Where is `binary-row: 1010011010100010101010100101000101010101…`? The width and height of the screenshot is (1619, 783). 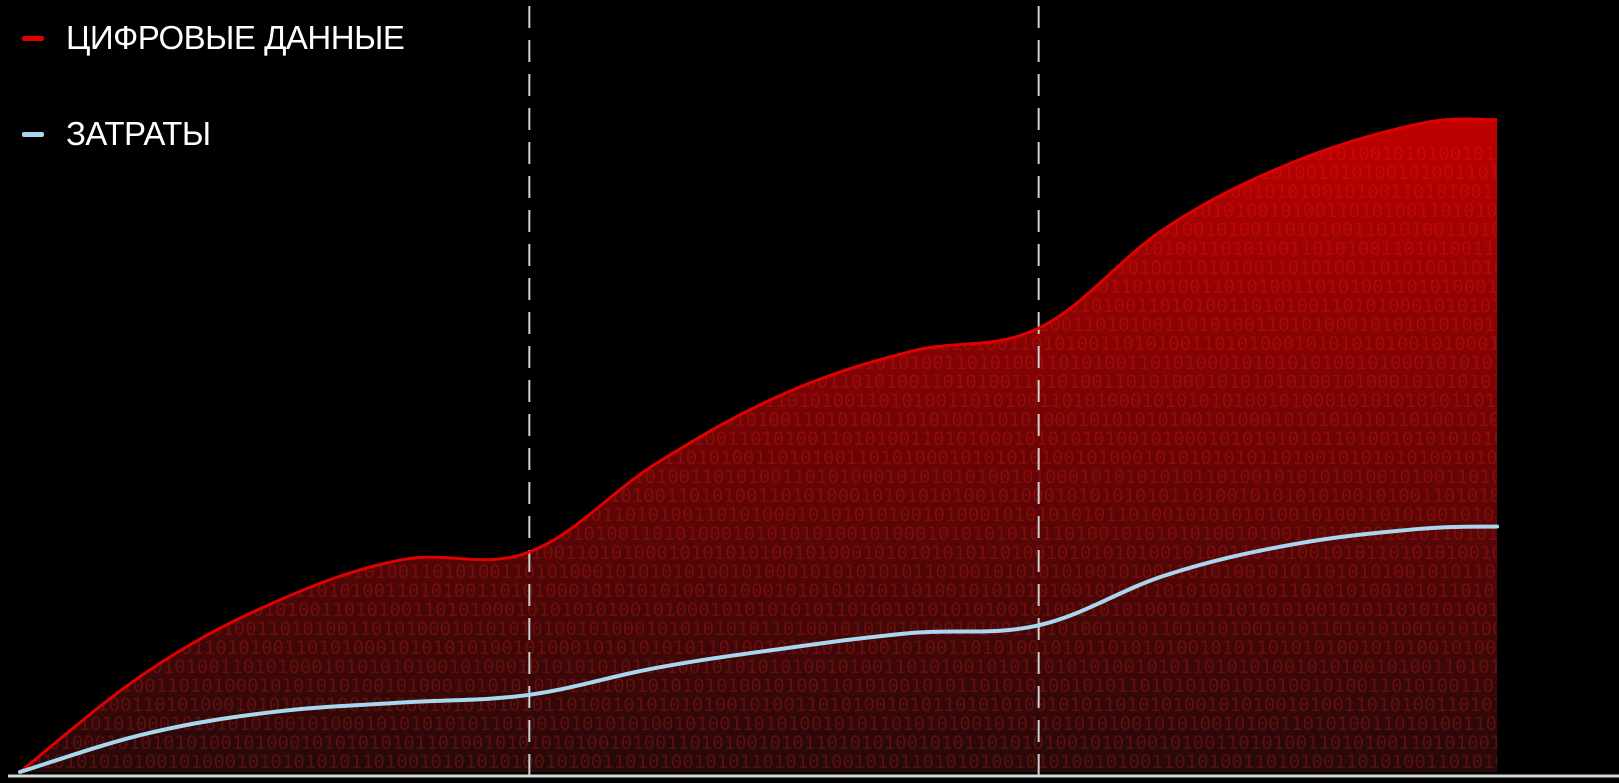 binary-row: 1010011010100010101010100101000101010101… is located at coordinates (810, 724).